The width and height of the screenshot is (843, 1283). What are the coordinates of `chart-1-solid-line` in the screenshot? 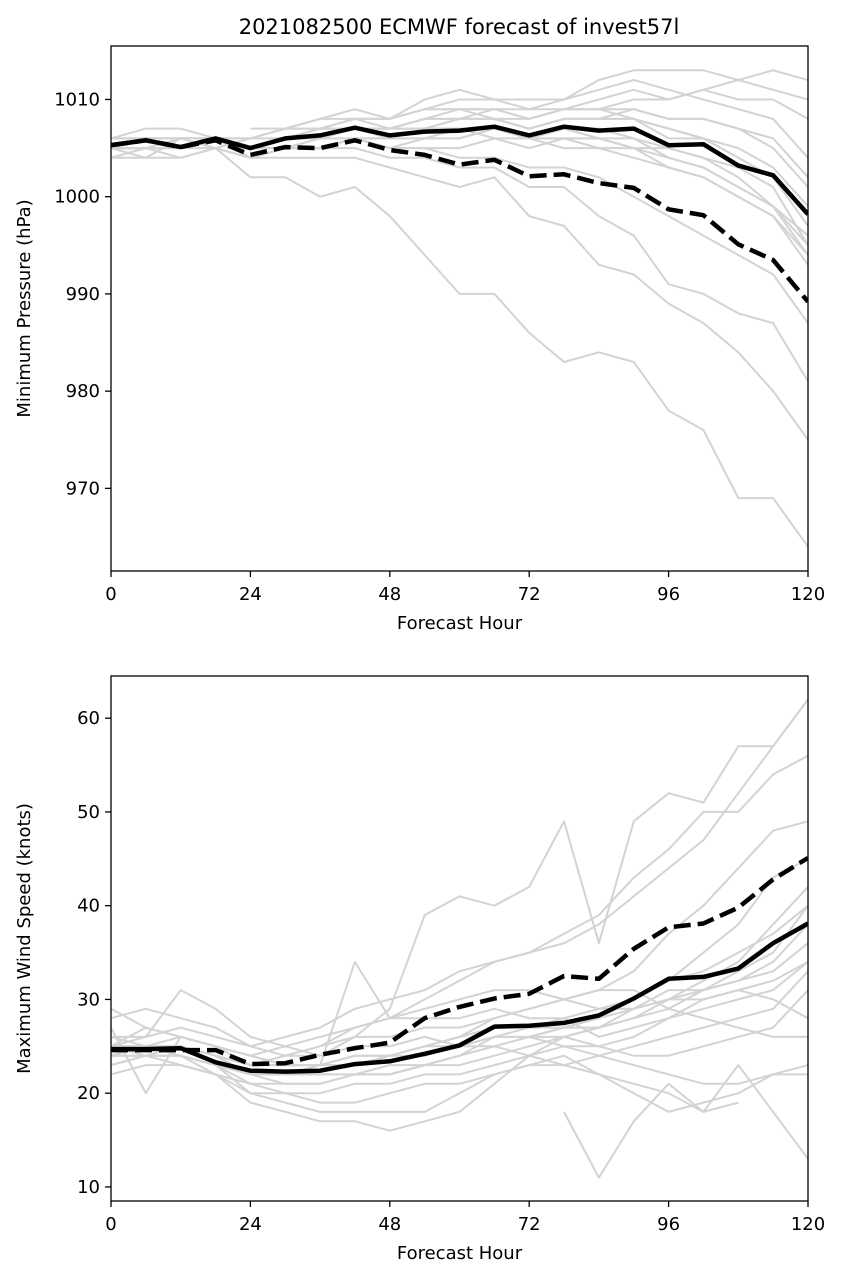 It's located at (459, 170).